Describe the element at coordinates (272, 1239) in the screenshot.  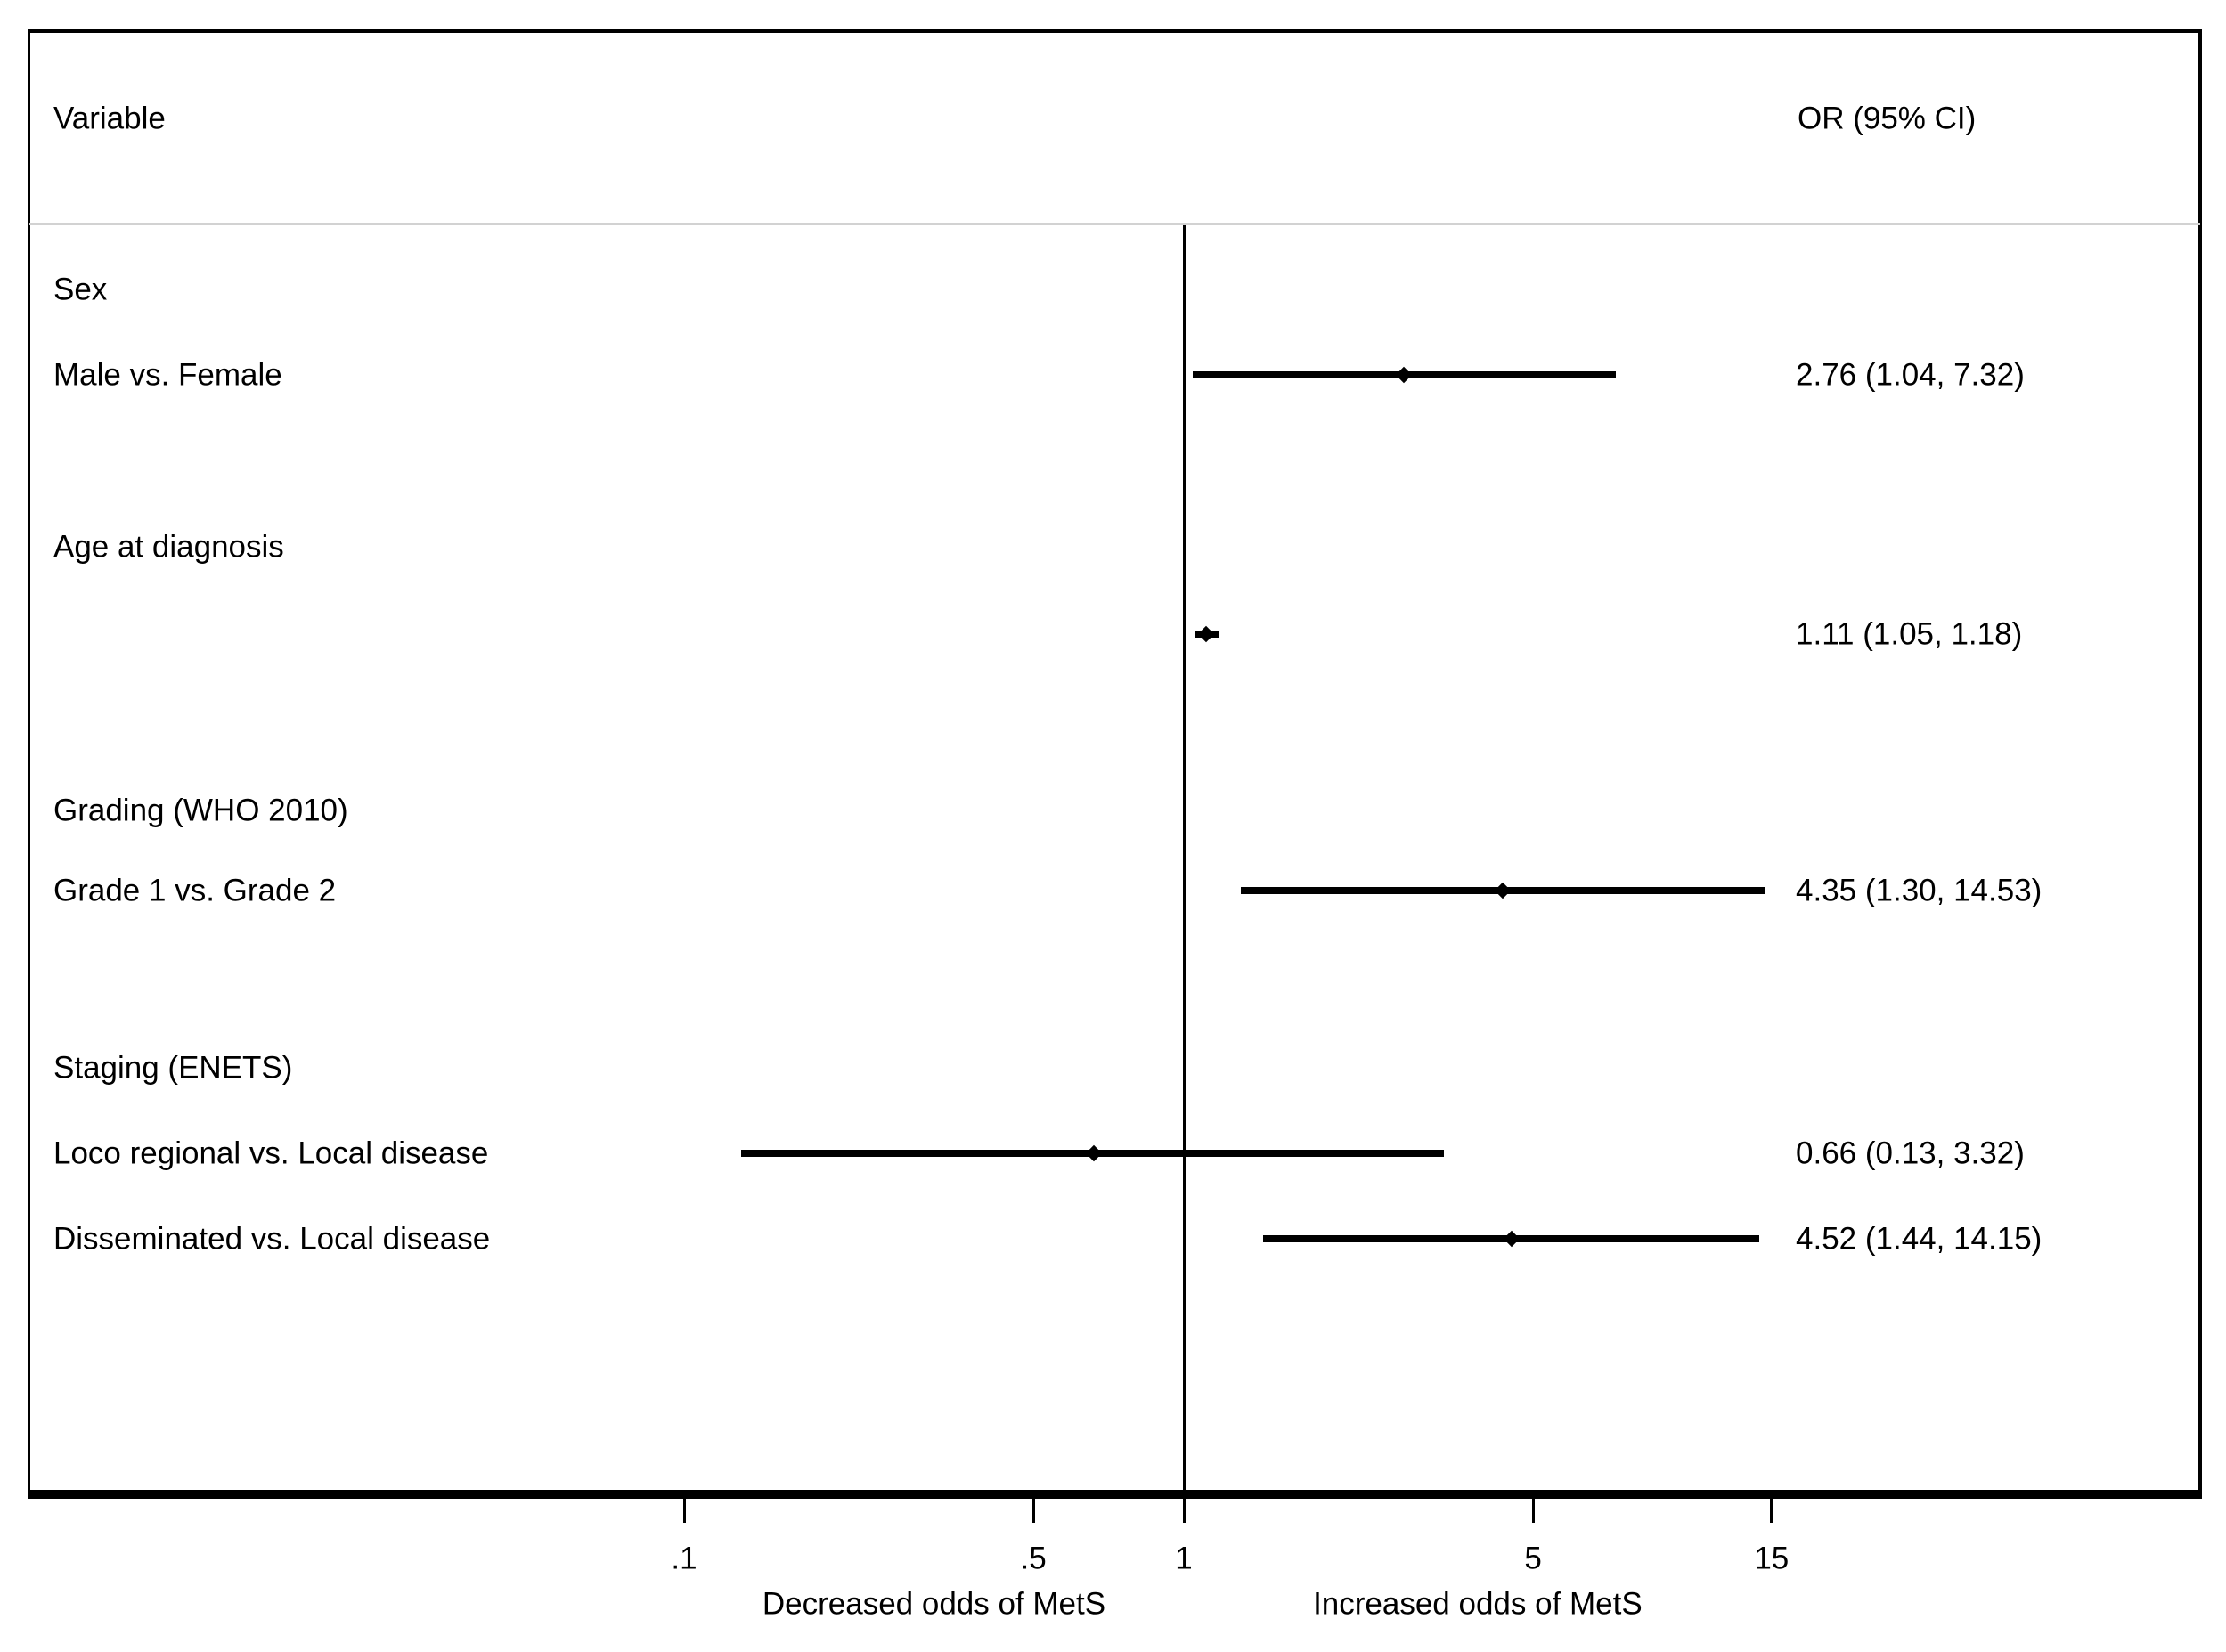
I see `row-label: Disseminated vs. Local disease` at that location.